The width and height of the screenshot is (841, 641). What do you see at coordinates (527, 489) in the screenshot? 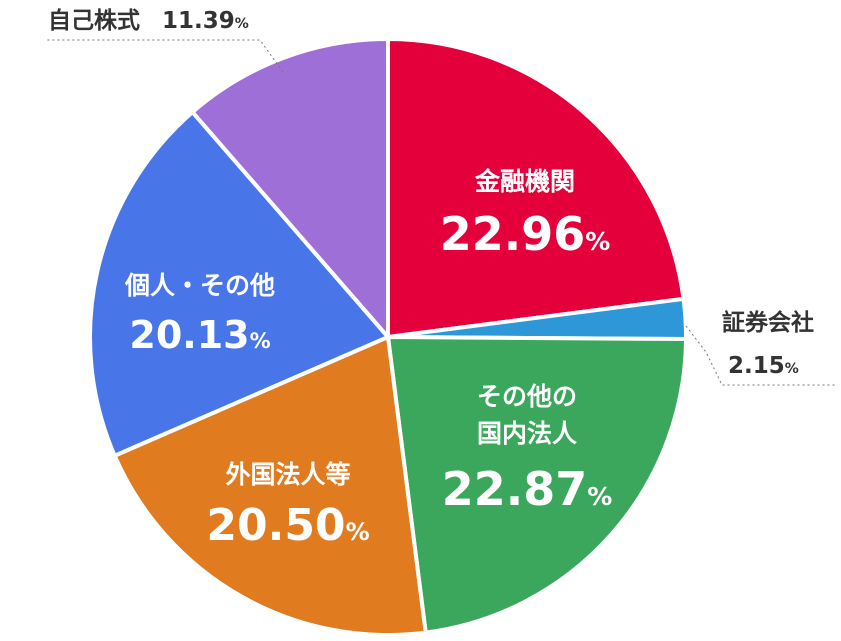
I see `slice-value-other-domestic-corporations: 22.87%` at bounding box center [527, 489].